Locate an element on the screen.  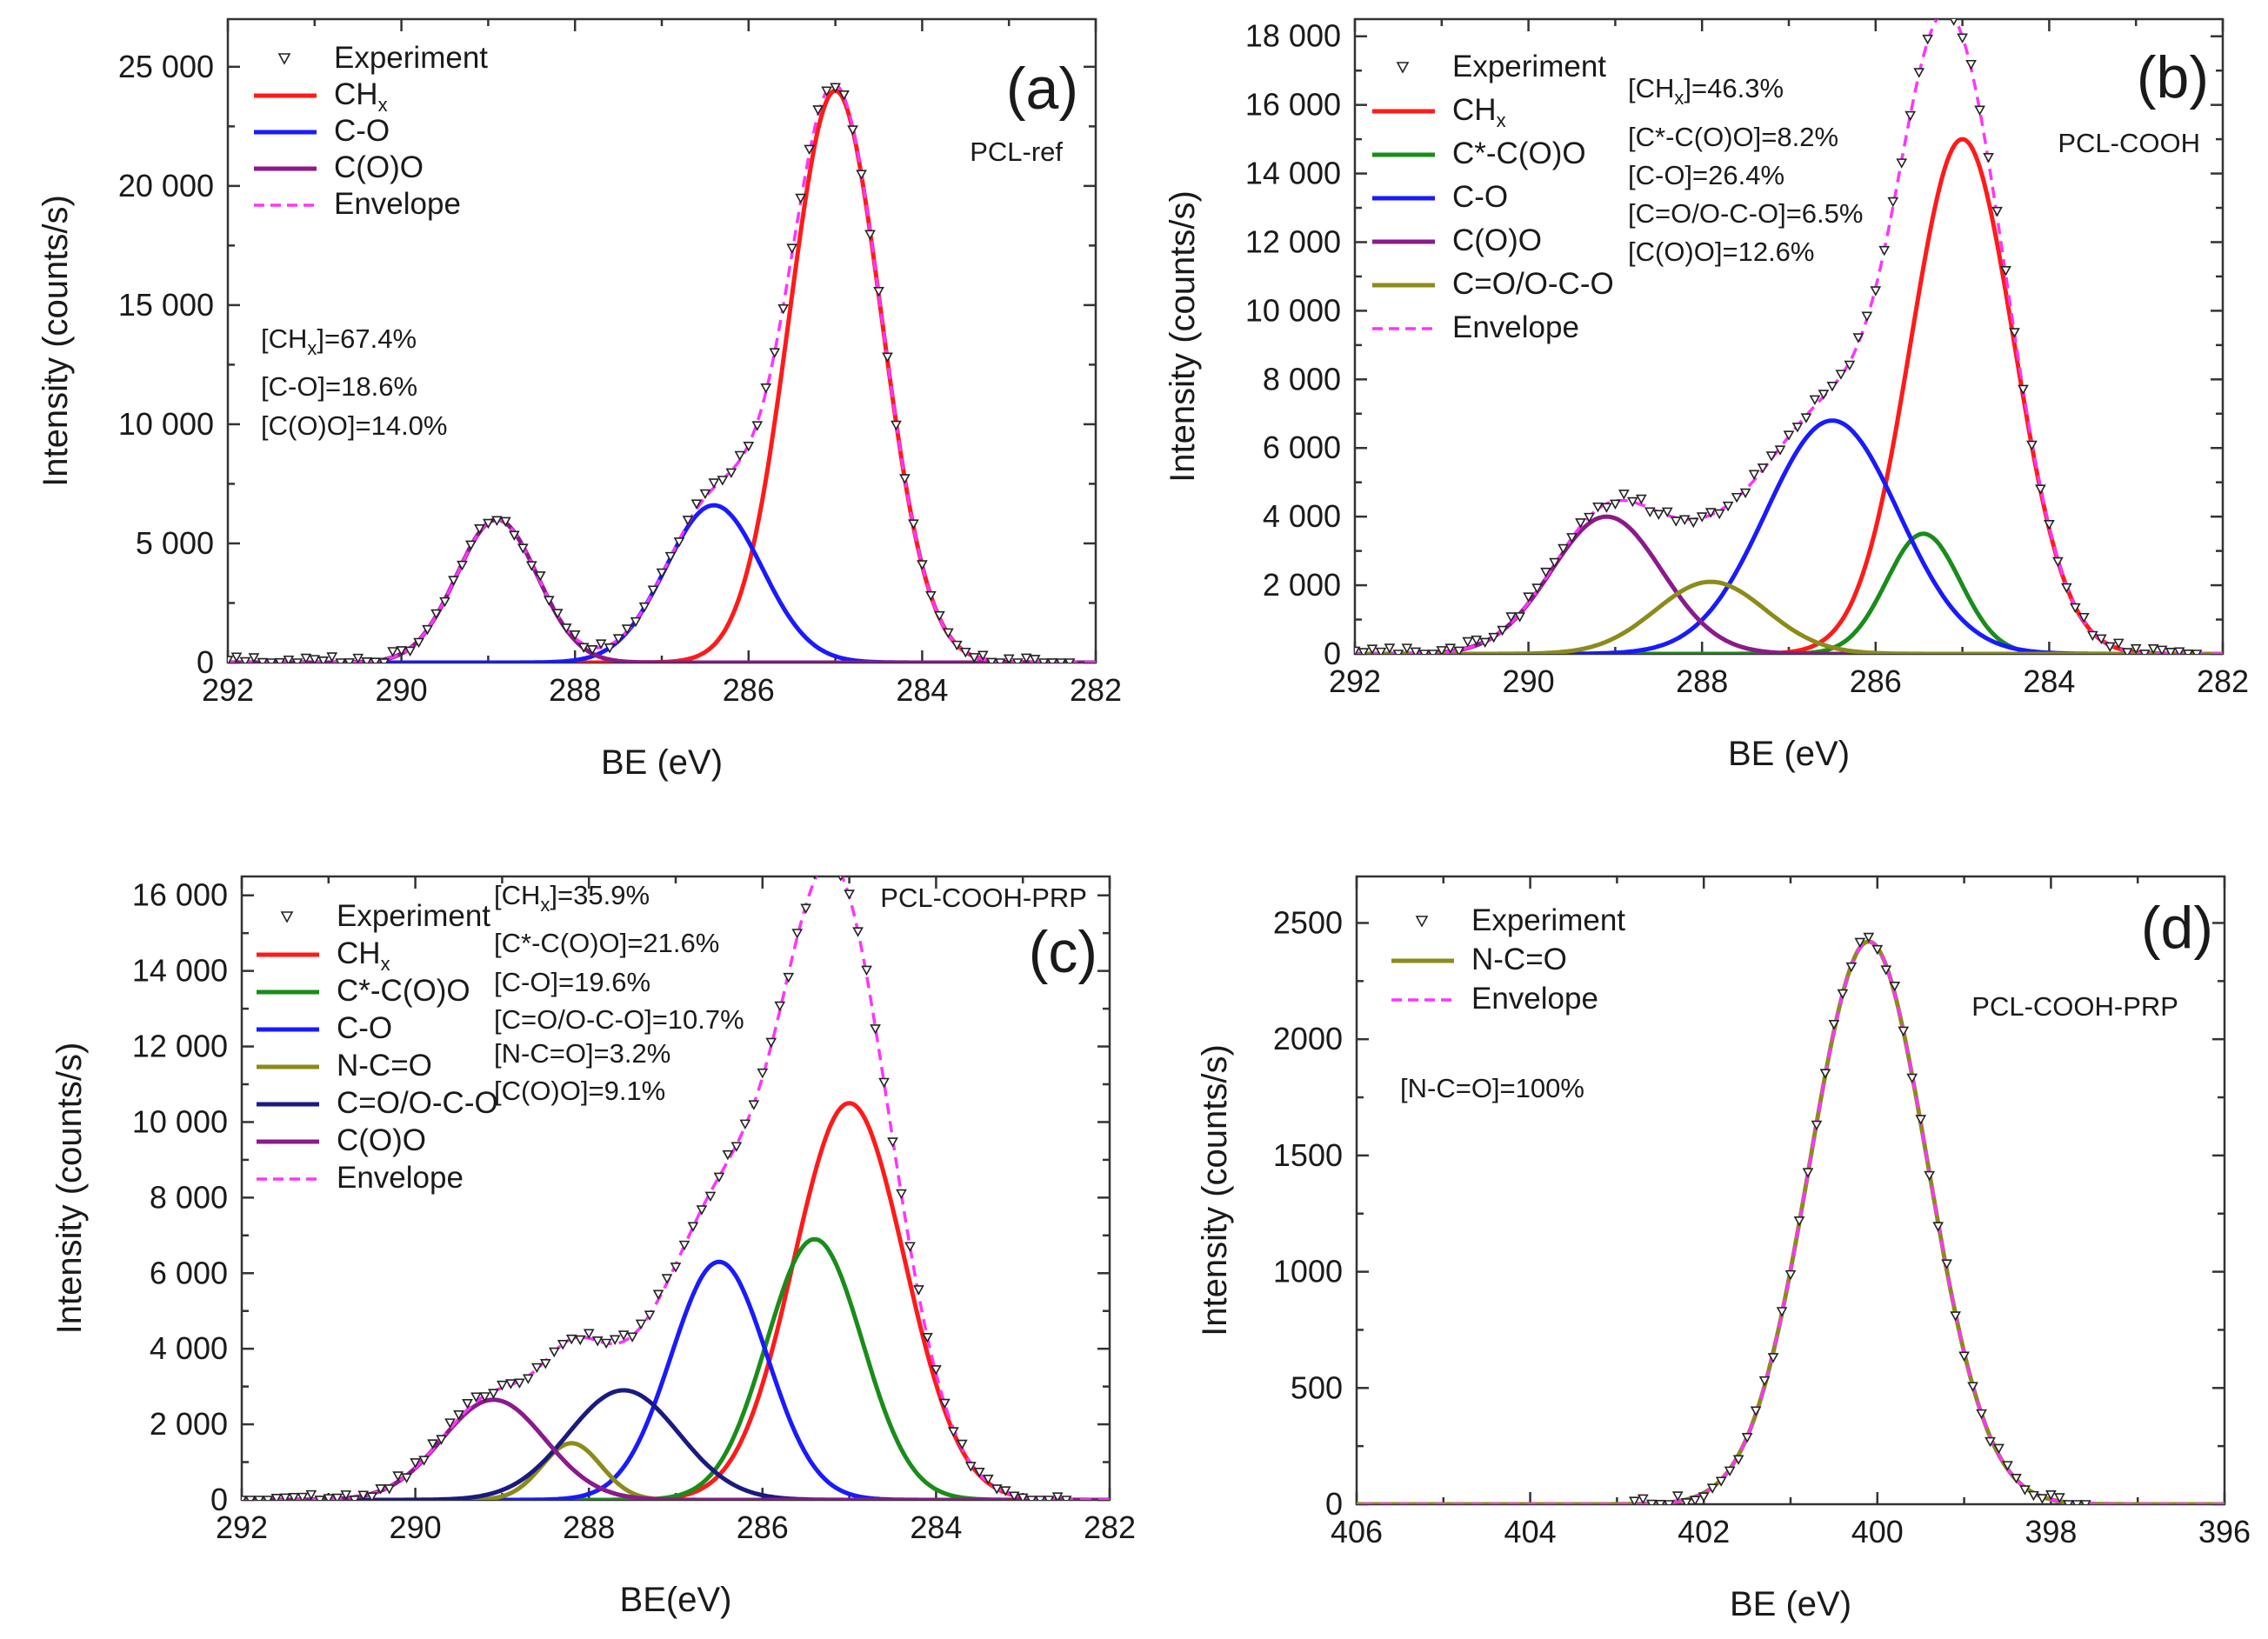
sample-label: PCL-COOH is located at coordinates (2129, 143).